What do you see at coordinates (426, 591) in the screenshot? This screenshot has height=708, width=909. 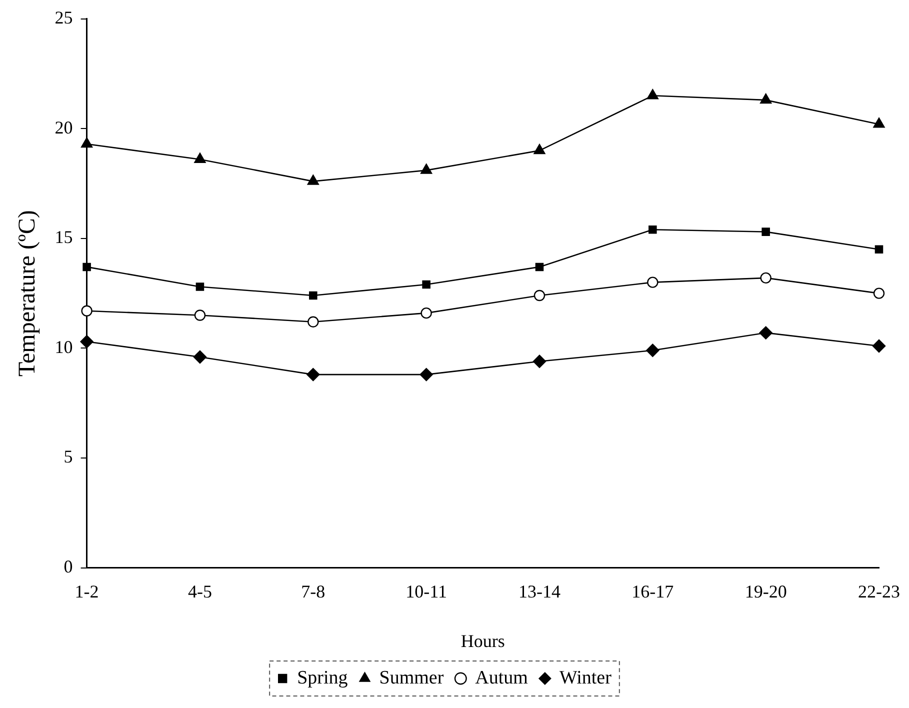 I see `x-tick-label: 10-11` at bounding box center [426, 591].